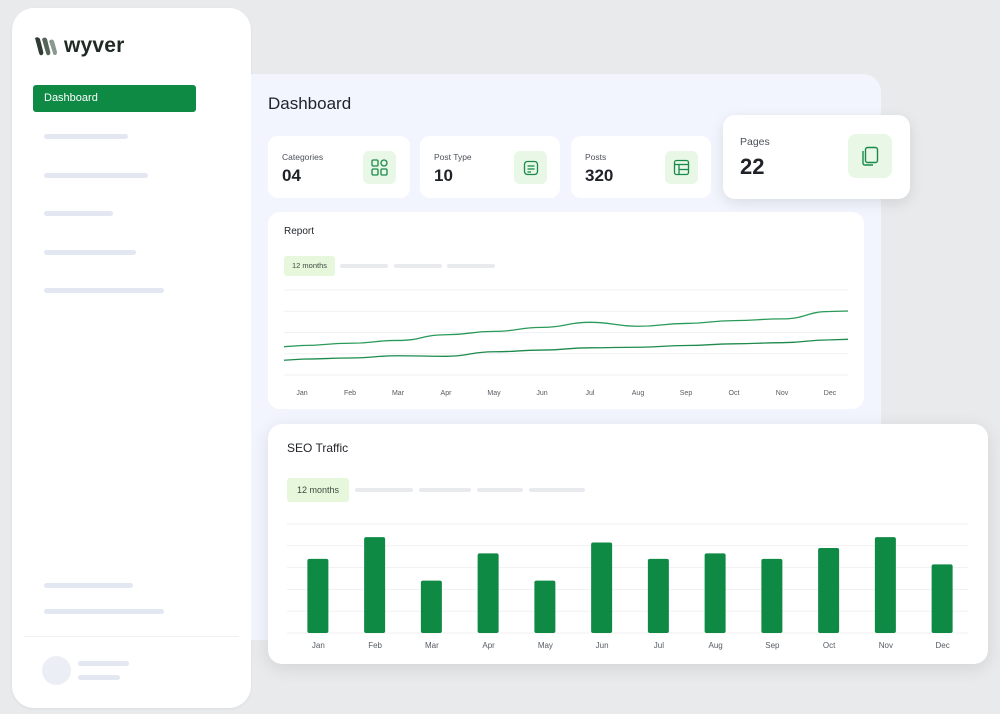  What do you see at coordinates (299, 231) in the screenshot?
I see `report-title: Report` at bounding box center [299, 231].